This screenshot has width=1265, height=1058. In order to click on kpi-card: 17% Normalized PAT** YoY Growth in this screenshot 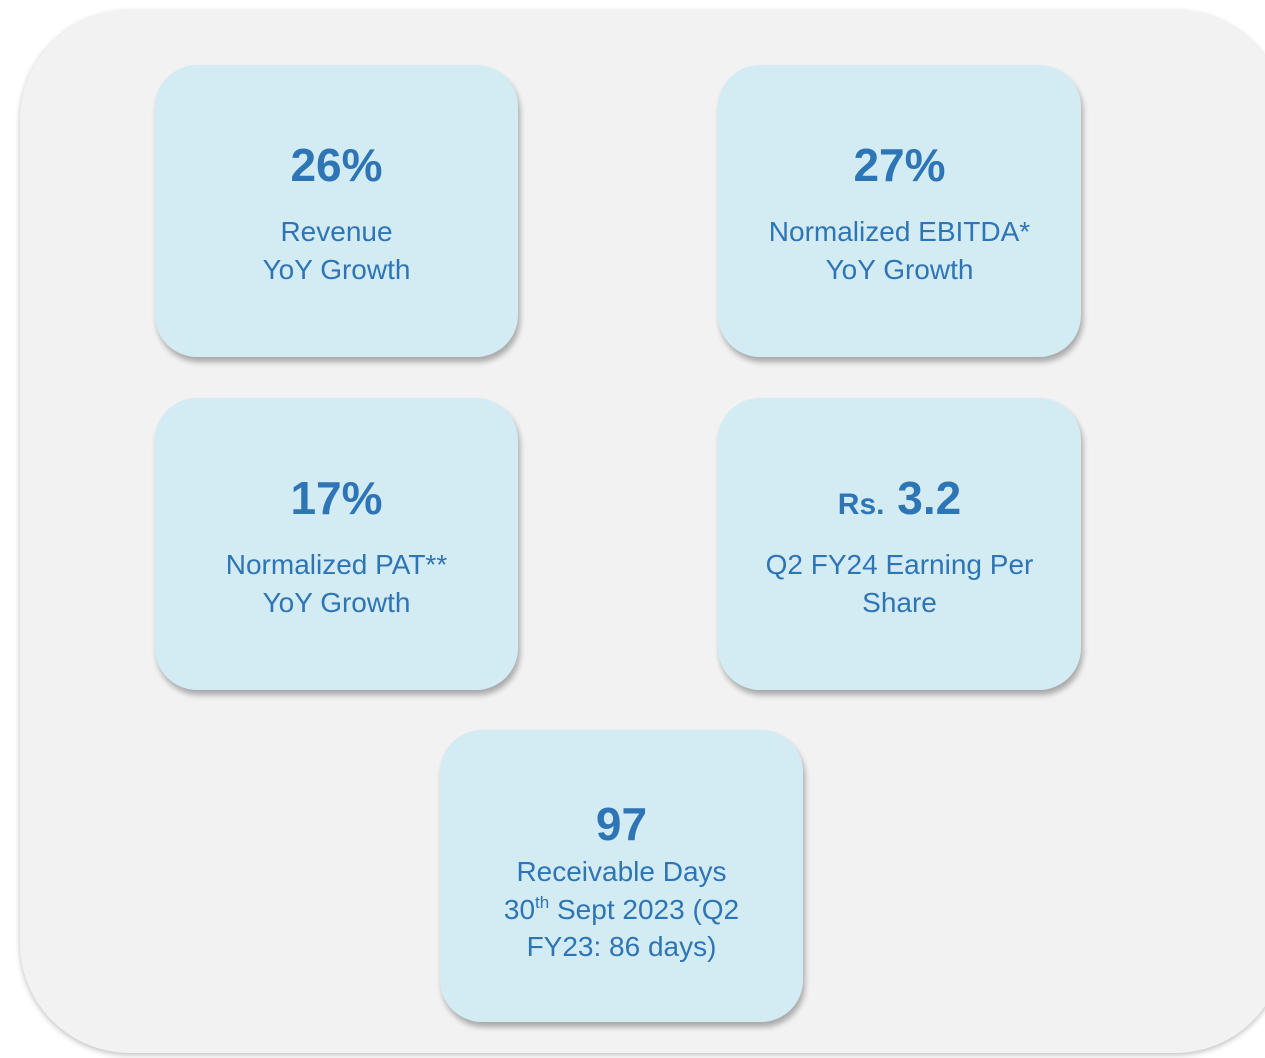, I will do `click(336, 544)`.